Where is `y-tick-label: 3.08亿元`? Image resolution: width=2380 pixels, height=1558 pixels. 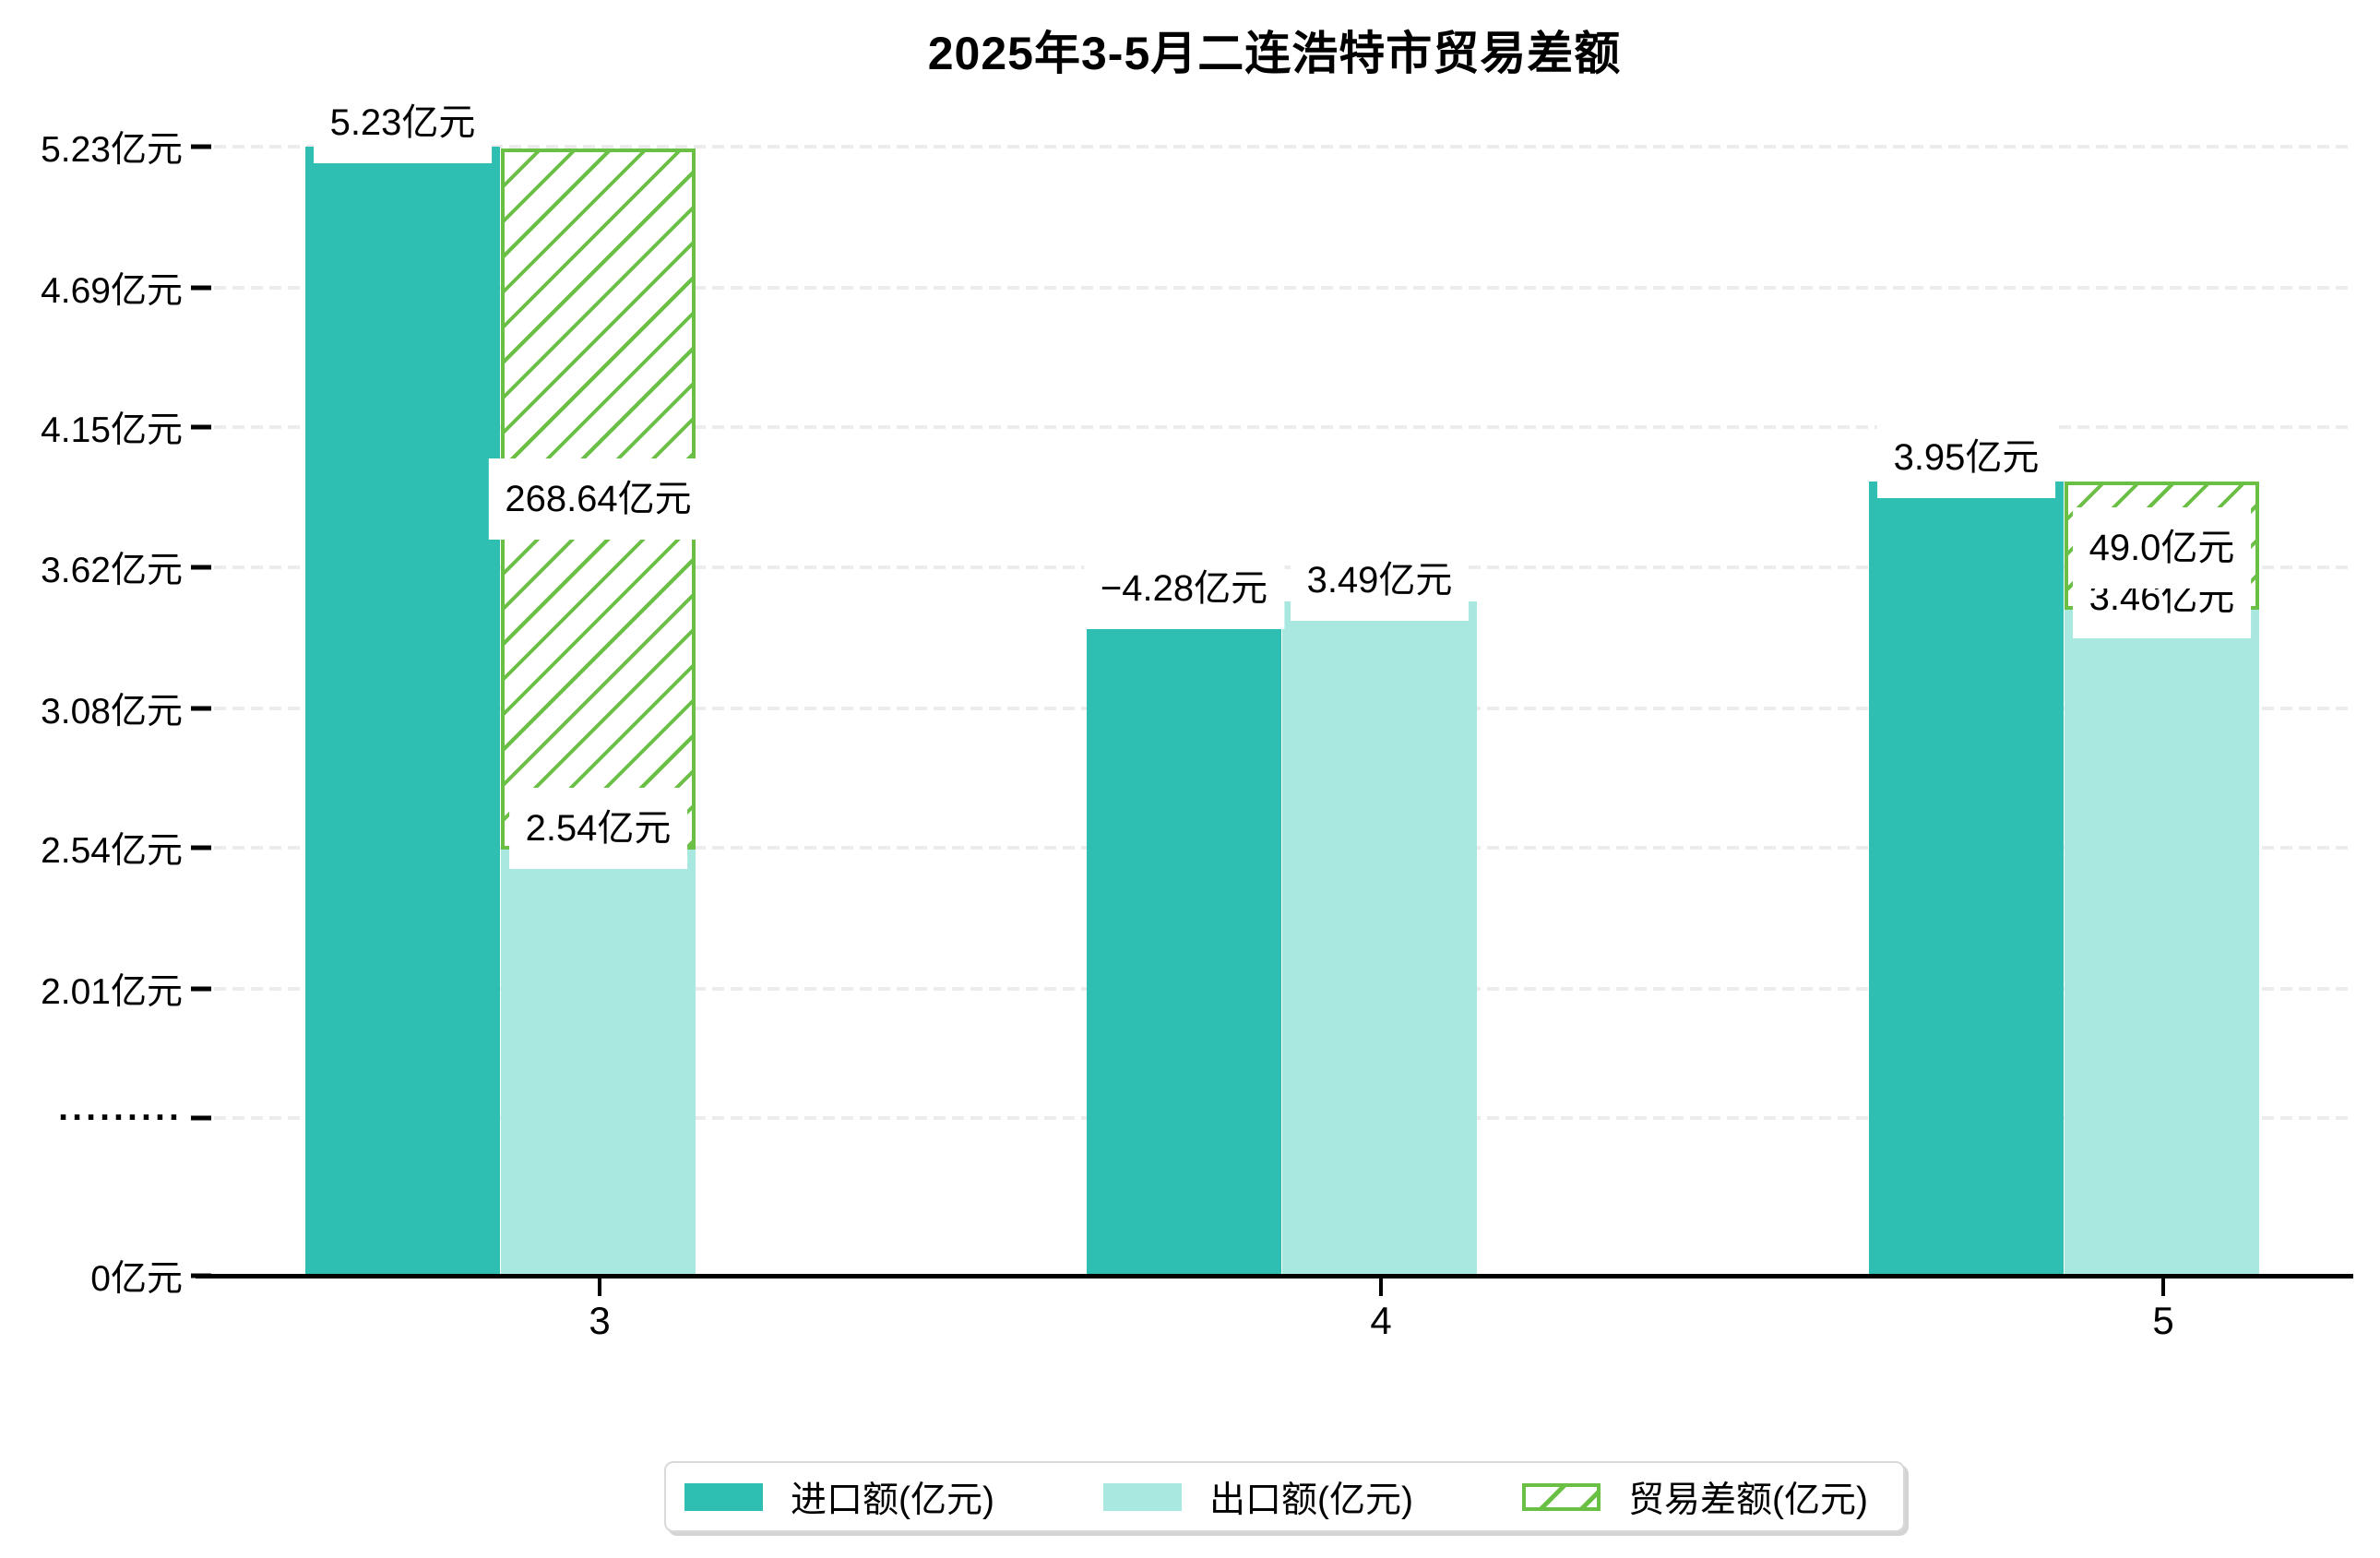 y-tick-label: 3.08亿元 is located at coordinates (112, 711).